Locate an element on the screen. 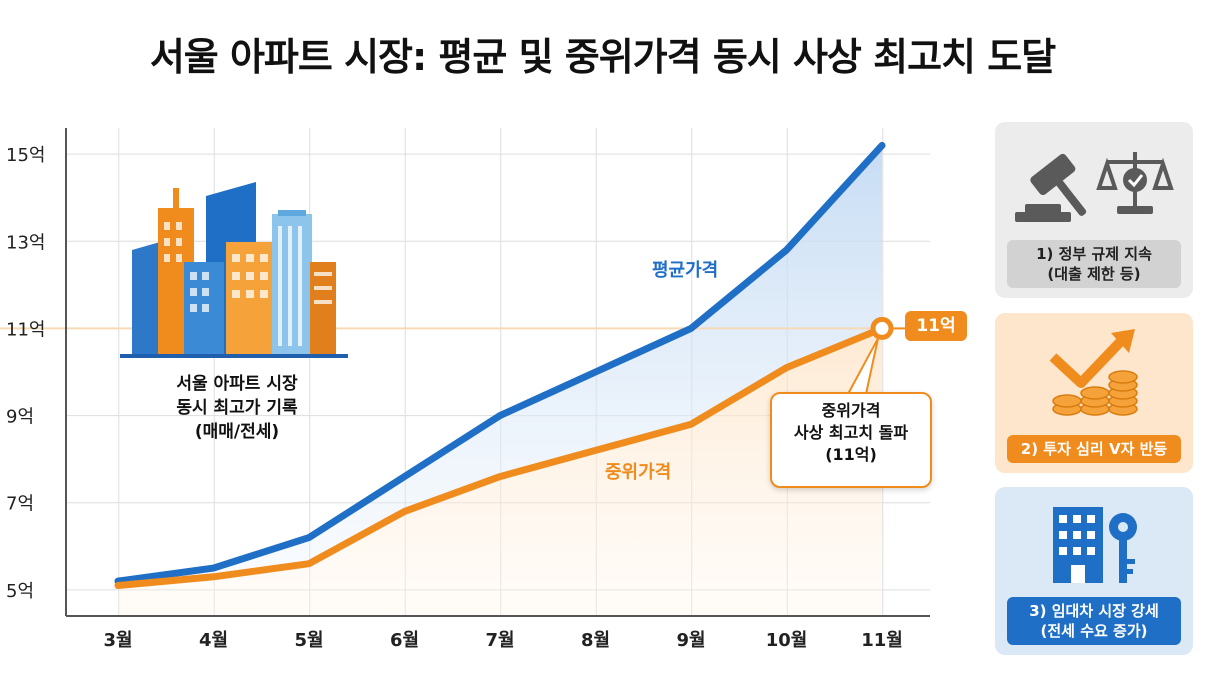  caption-line: 2) 투자 심리 V자 반등 is located at coordinates (1094, 449).